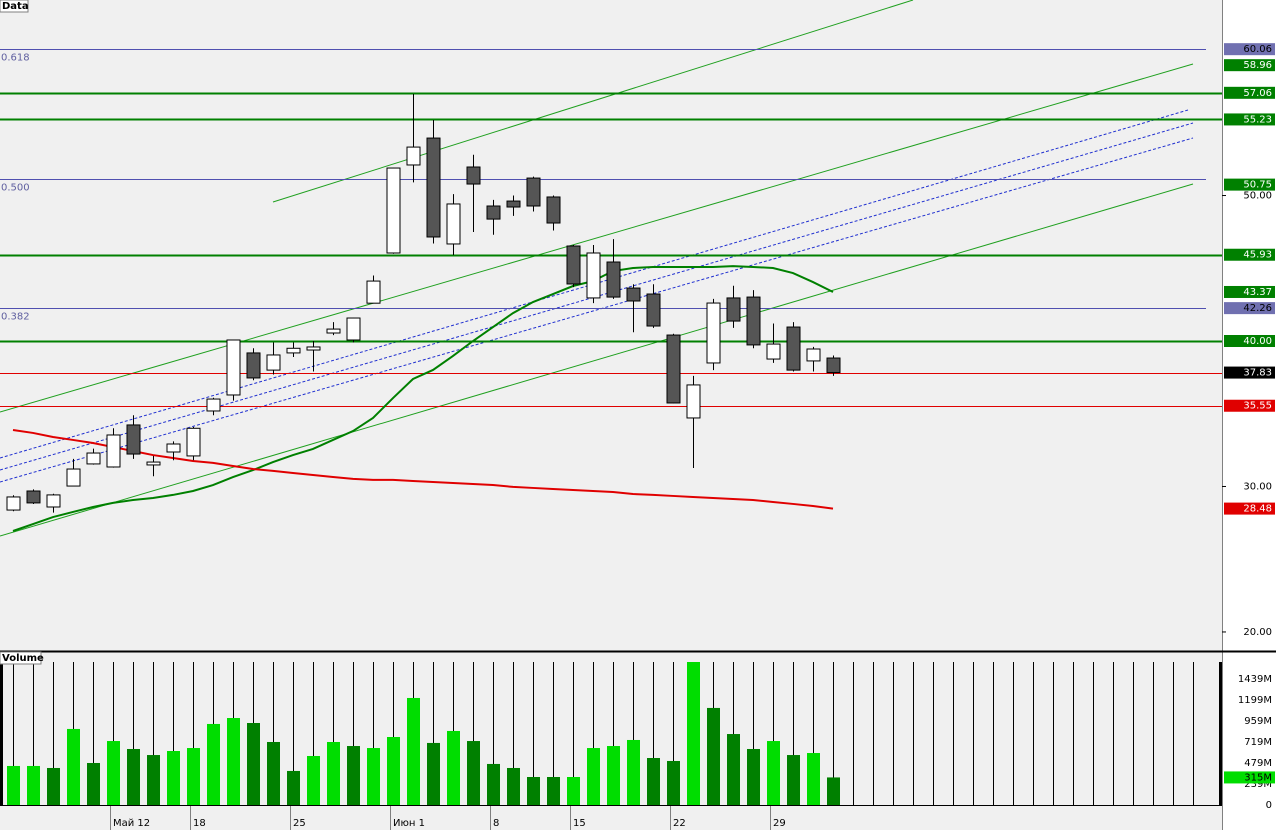  Describe the element at coordinates (15, 317) in the screenshot. I see `fib-label: 0.382` at that location.